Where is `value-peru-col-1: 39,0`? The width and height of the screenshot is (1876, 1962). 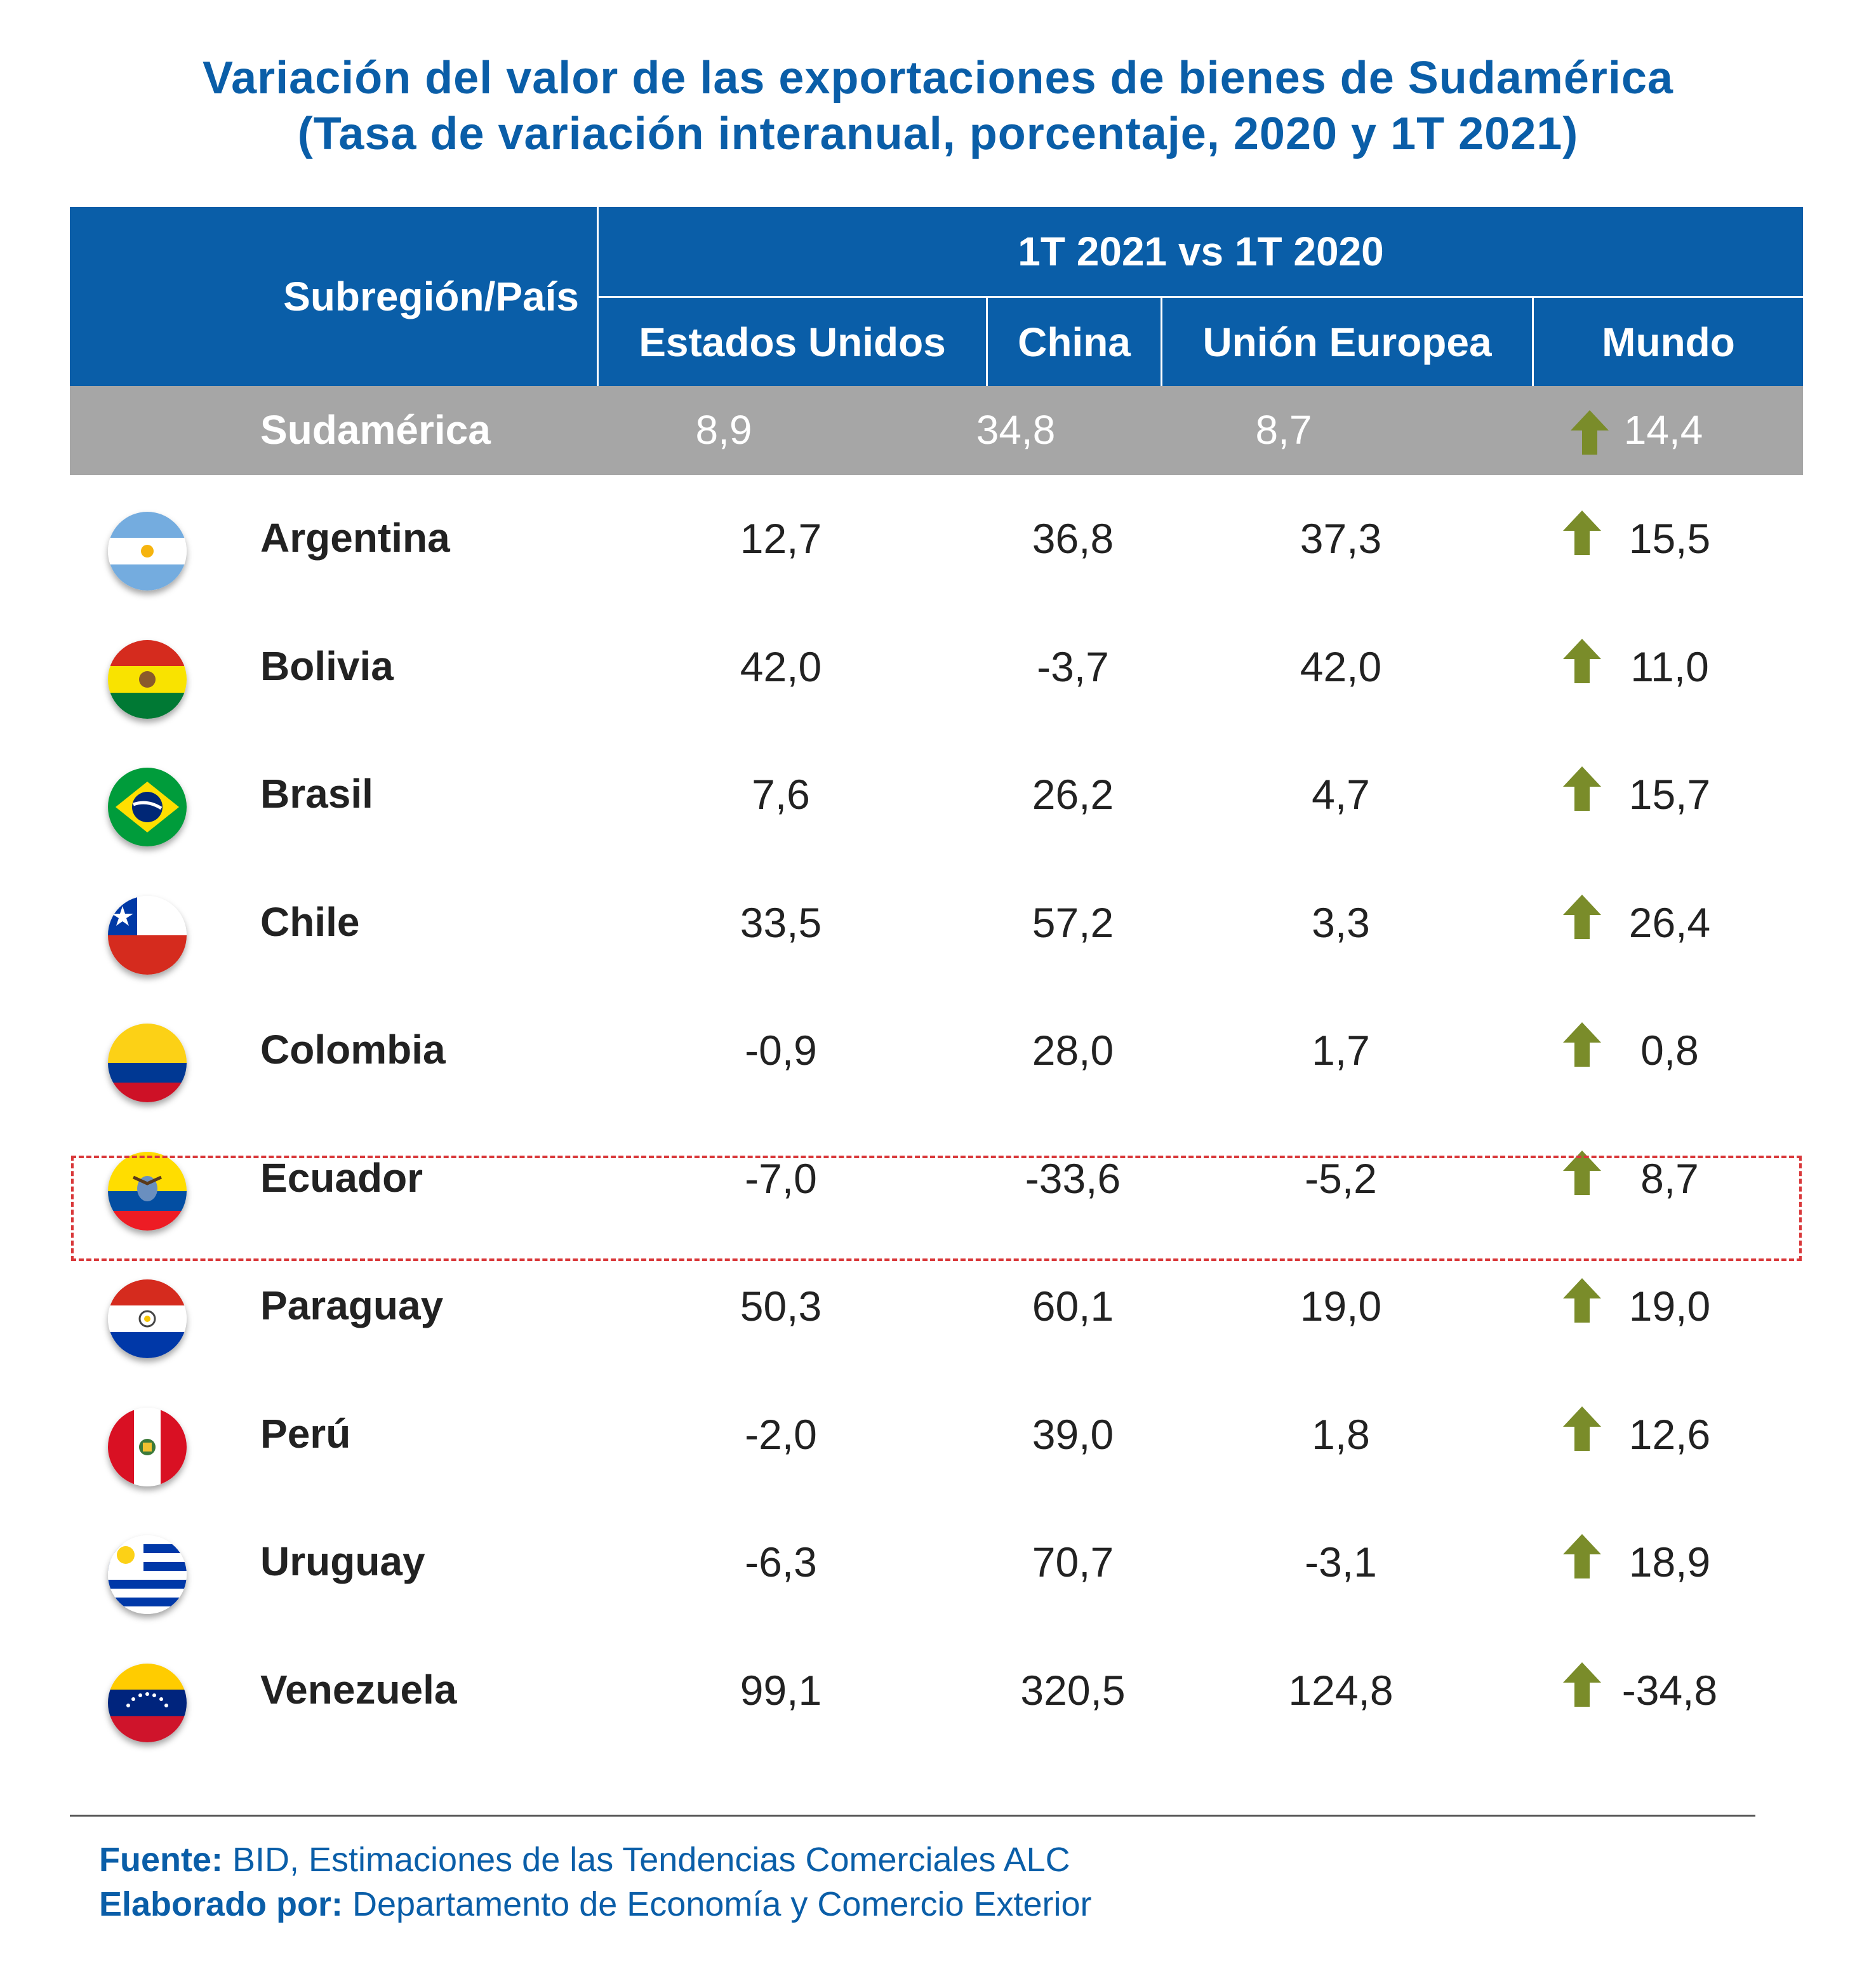 value-peru-col-1: 39,0 is located at coordinates (1073, 1434).